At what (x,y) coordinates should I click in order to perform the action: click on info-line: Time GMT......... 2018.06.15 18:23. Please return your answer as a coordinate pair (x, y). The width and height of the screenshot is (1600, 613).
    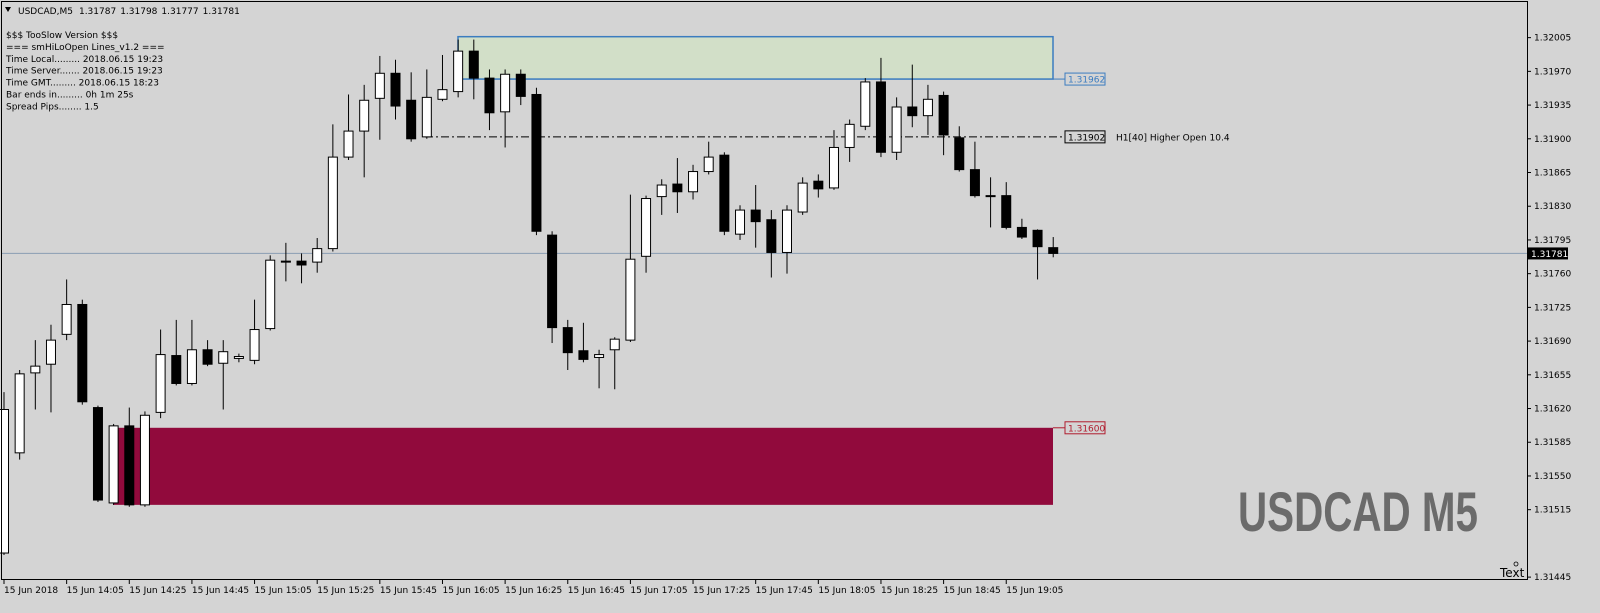
    Looking at the image, I should click on (82, 84).